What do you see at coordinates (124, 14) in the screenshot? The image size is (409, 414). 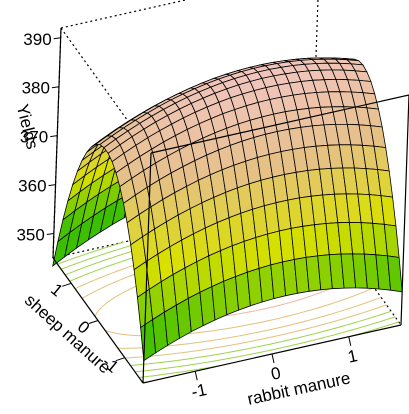 I see `box-back-edge` at bounding box center [124, 14].